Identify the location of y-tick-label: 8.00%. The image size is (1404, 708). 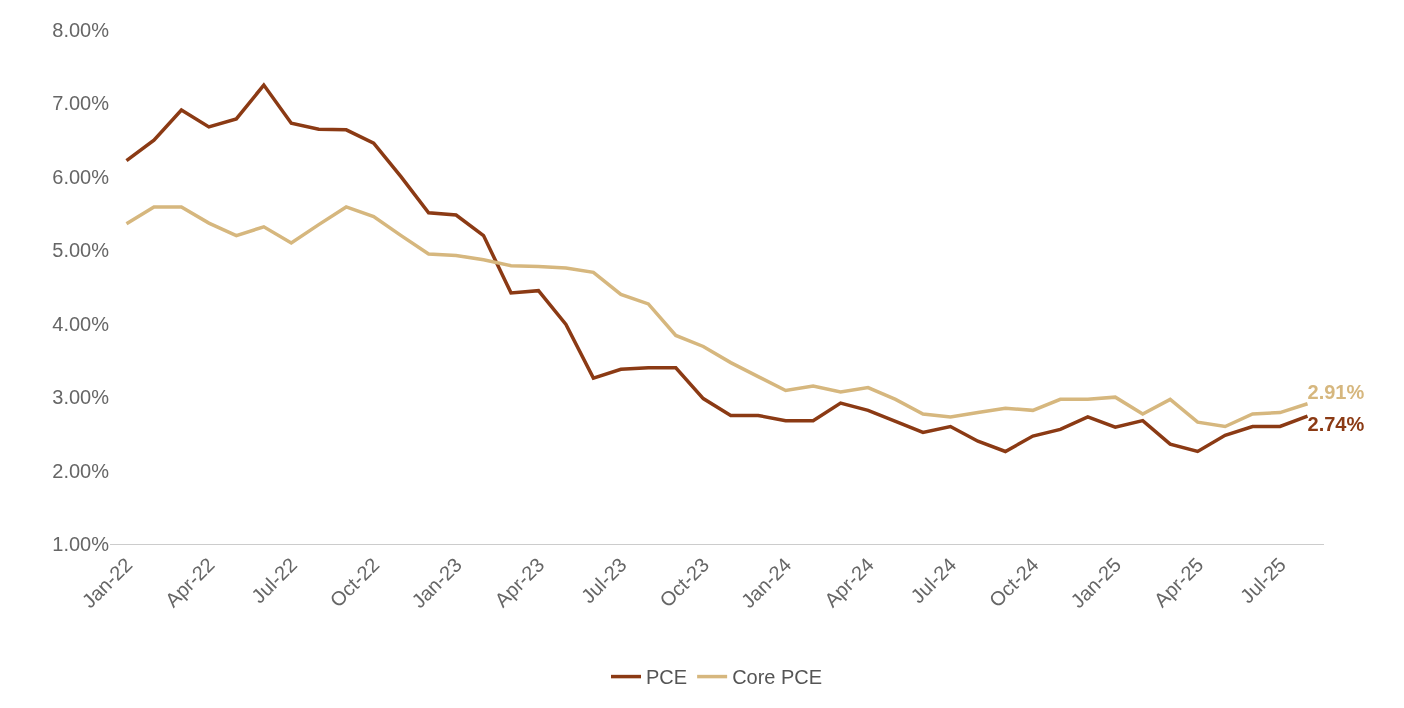
(81, 30).